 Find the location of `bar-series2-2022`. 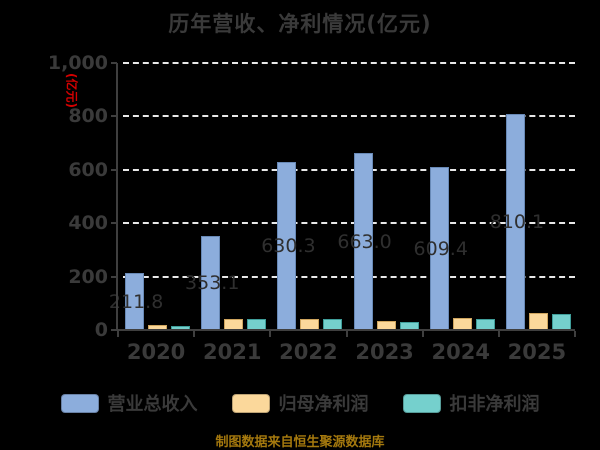

bar-series2-2022 is located at coordinates (333, 324).